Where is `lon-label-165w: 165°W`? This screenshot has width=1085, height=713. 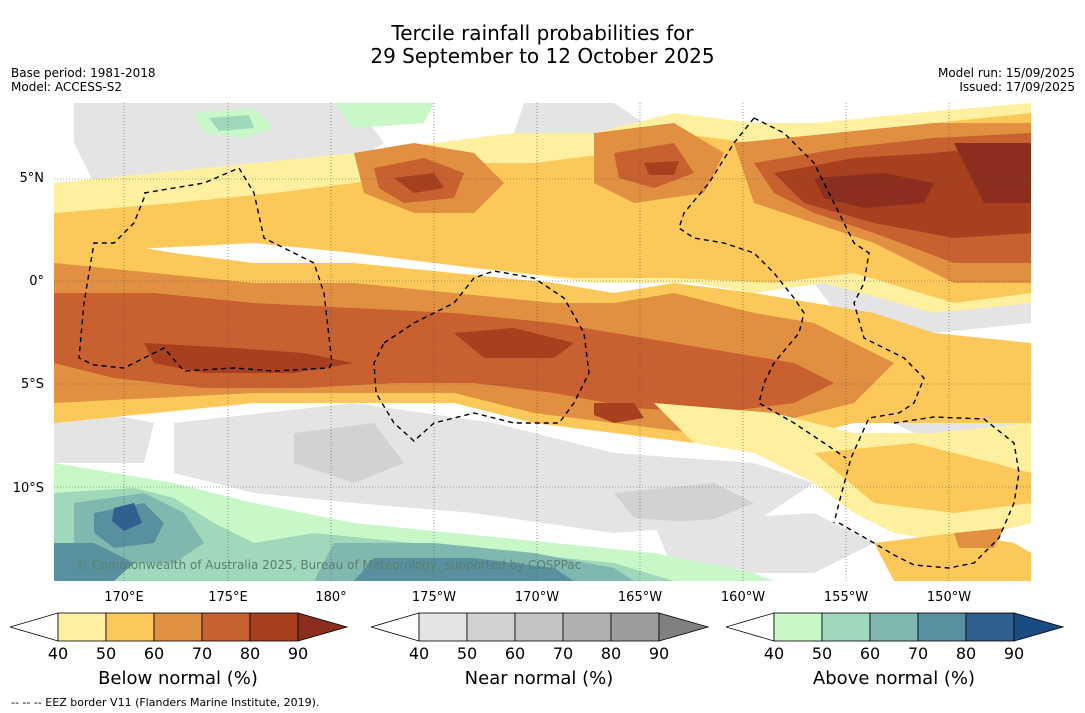 lon-label-165w: 165°W is located at coordinates (640, 597).